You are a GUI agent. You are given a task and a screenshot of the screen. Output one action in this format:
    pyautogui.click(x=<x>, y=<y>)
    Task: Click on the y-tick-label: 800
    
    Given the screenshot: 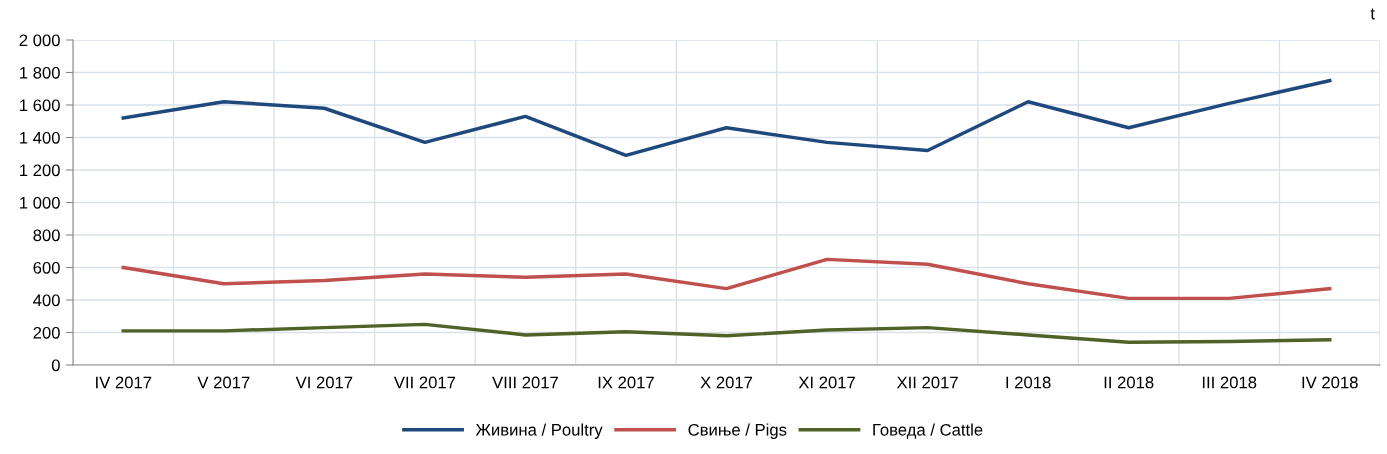 What is the action you would take?
    pyautogui.click(x=46, y=235)
    